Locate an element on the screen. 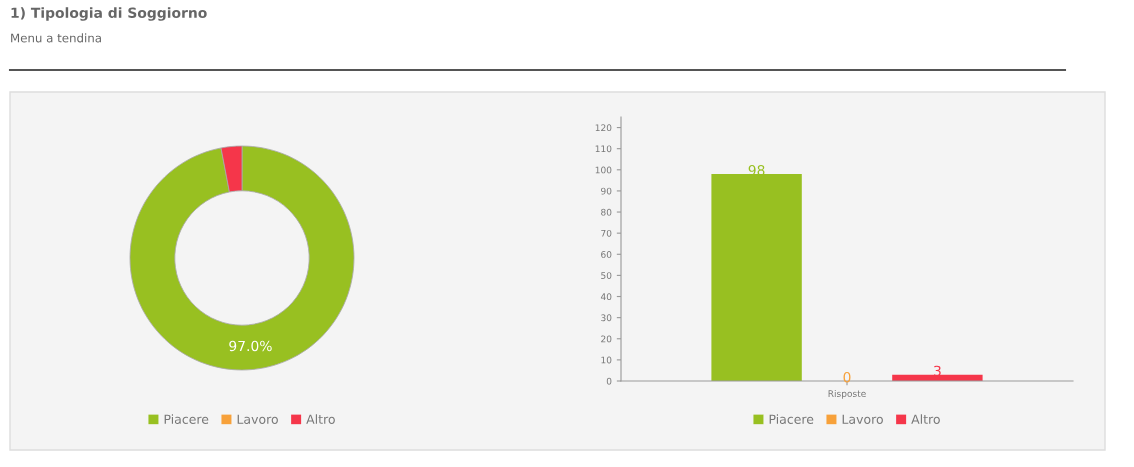  data-label: 0 is located at coordinates (847, 377).